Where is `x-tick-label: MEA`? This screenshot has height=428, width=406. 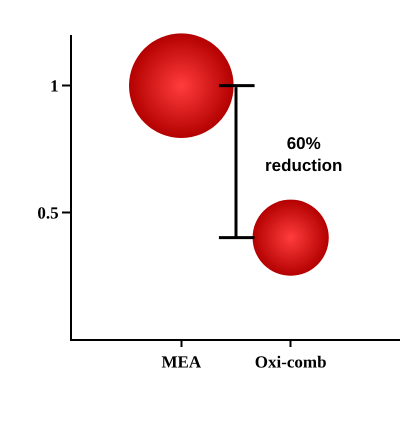
x-tick-label: MEA is located at coordinates (181, 362).